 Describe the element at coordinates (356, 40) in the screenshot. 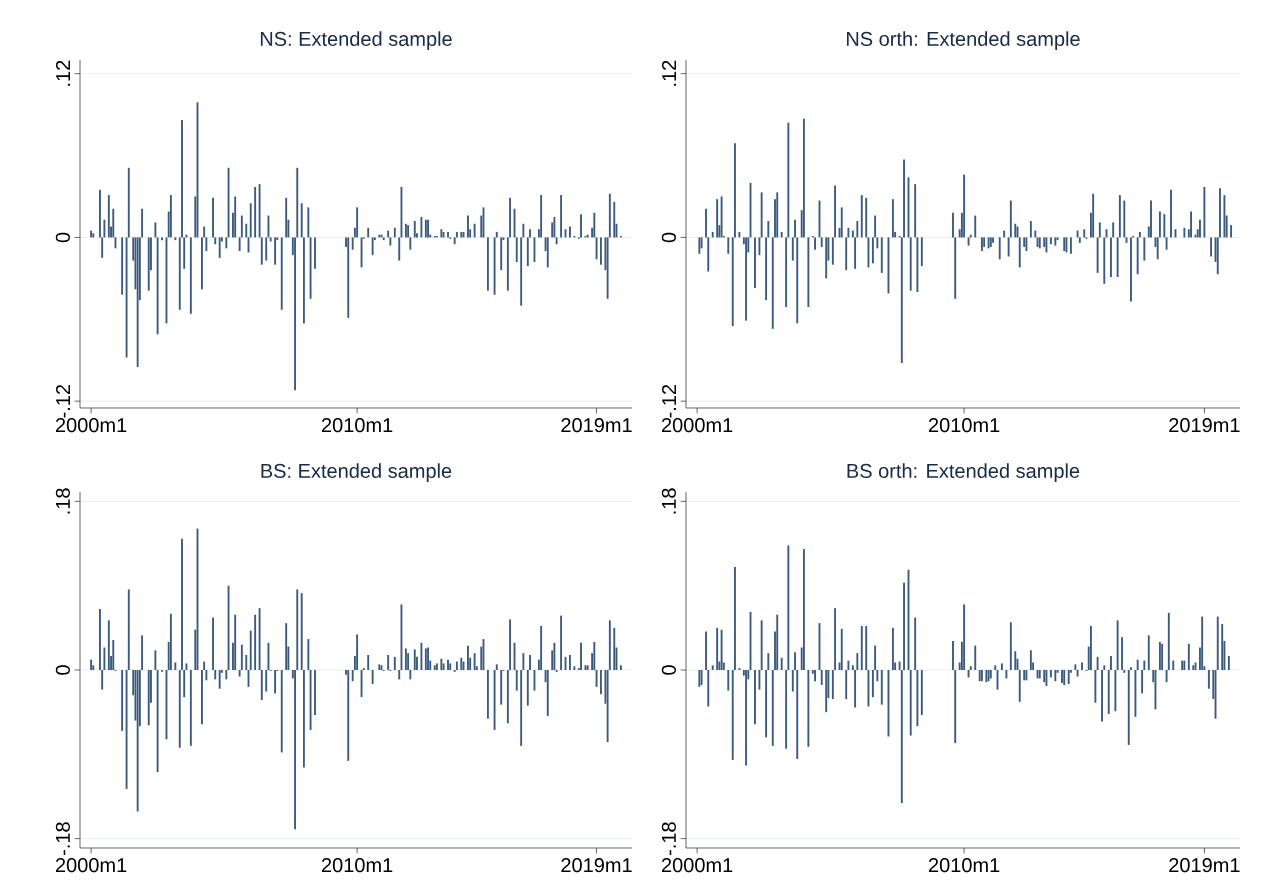

I see `chart-title: NS: Extended sample` at that location.